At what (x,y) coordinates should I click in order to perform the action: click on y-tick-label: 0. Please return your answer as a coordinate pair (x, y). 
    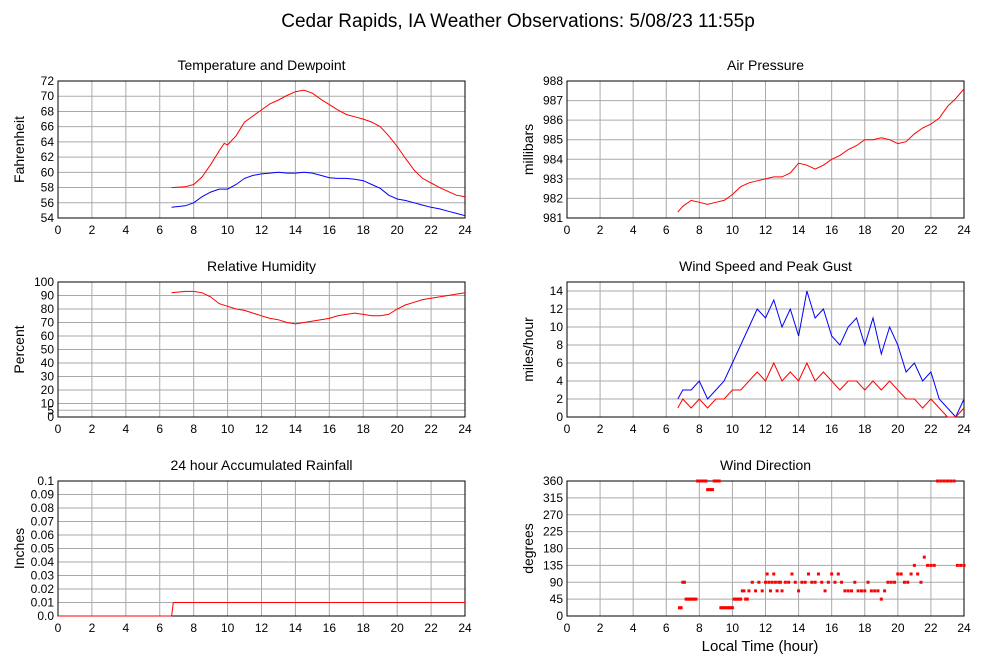
    Looking at the image, I should click on (559, 616).